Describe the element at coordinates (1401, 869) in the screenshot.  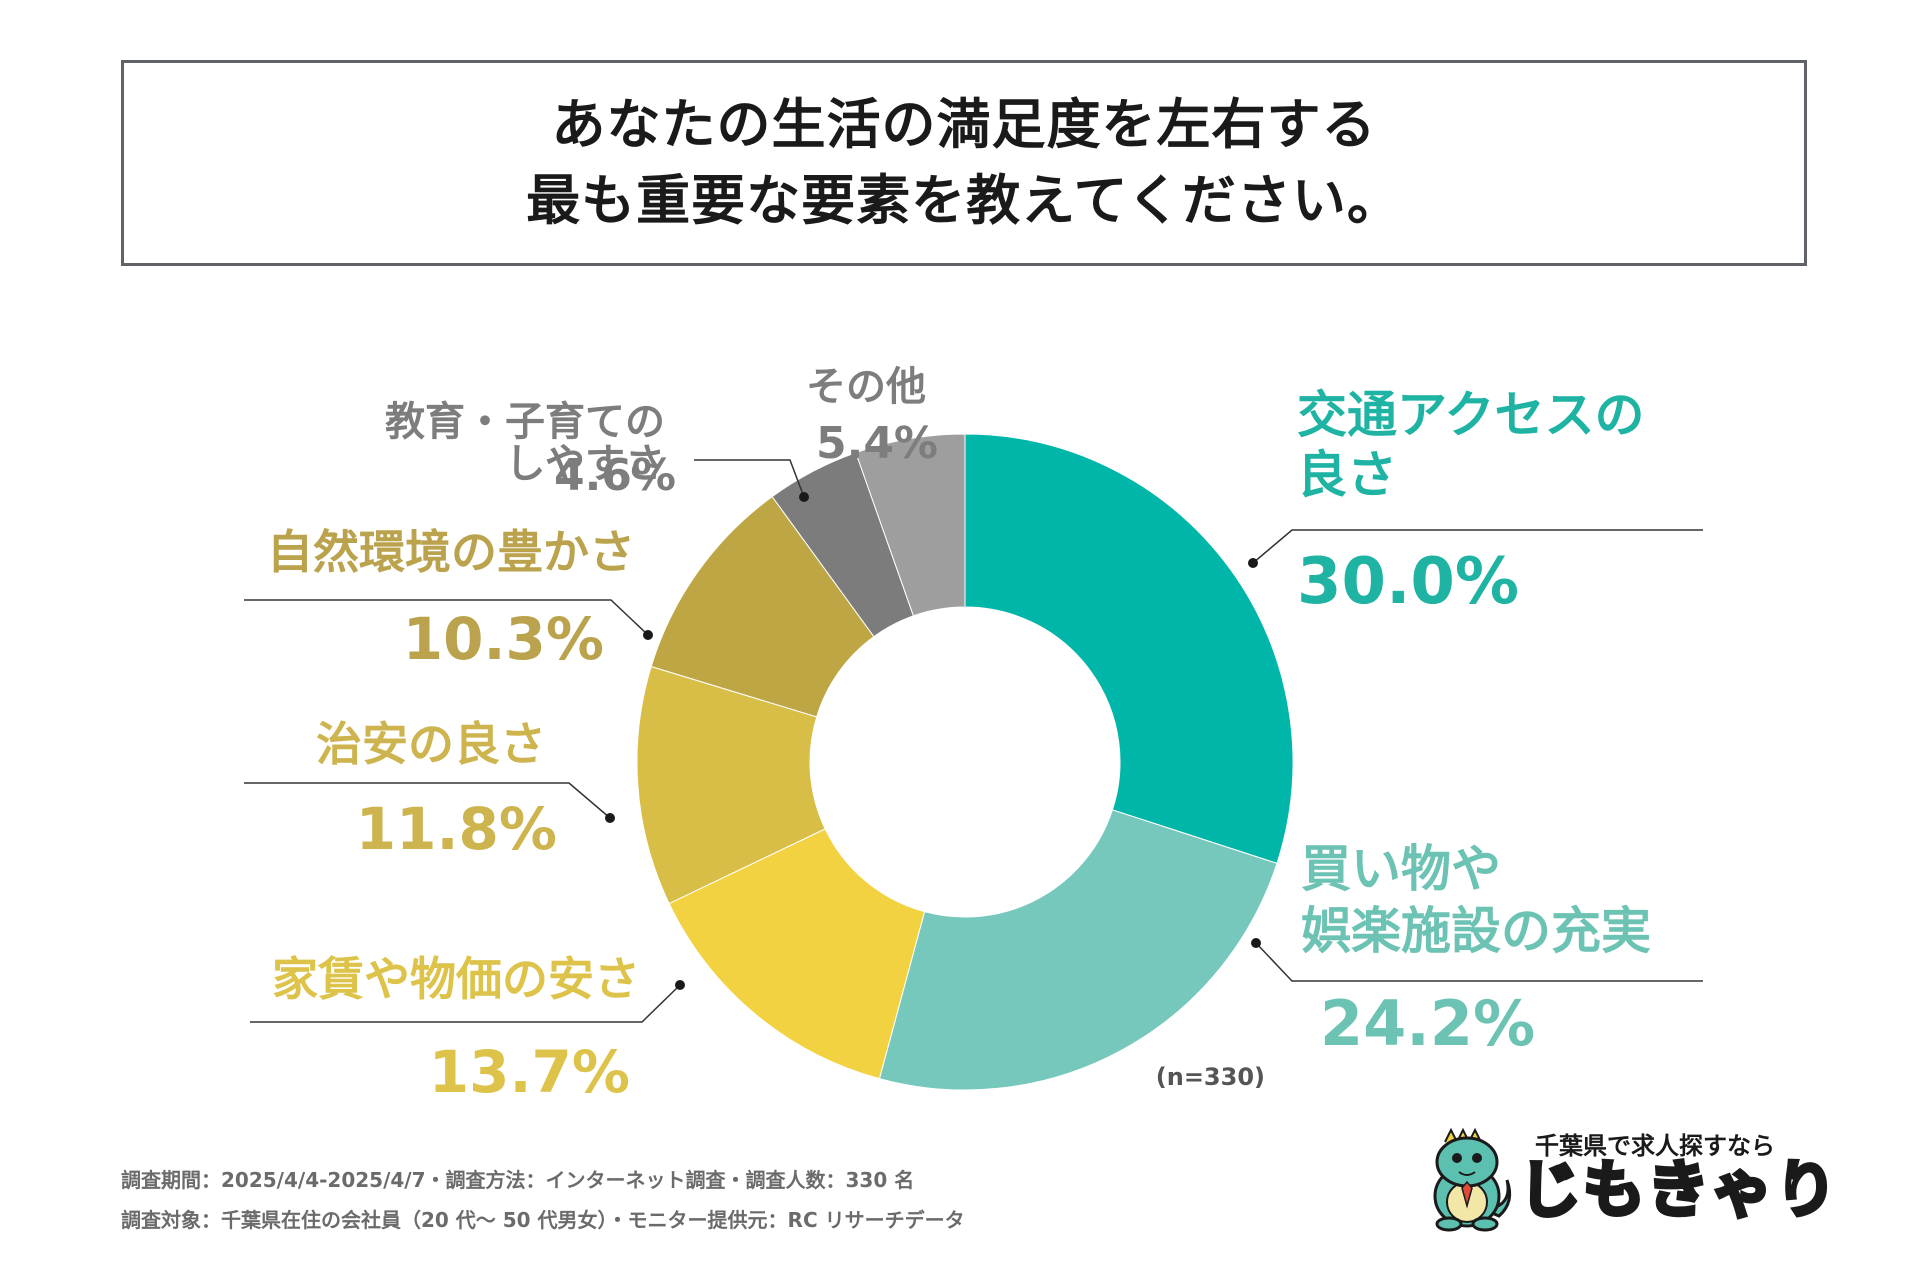
I see `slice-label-2-line-1: 買い物や` at that location.